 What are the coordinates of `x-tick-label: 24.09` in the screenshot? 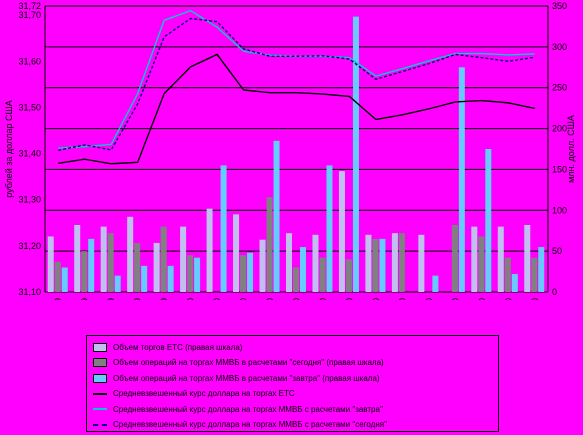 It's located at (58, 299).